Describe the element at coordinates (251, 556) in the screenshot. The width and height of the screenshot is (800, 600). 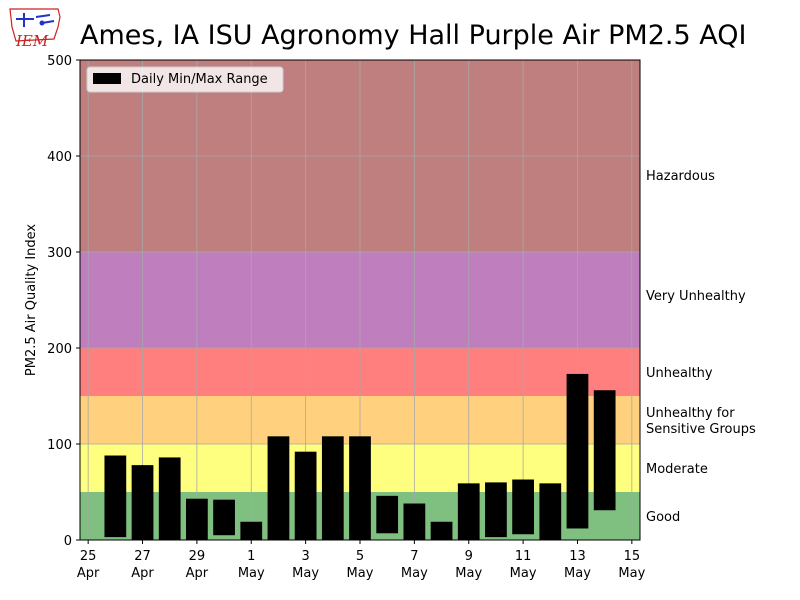
I see `x-tick-label: 1` at that location.